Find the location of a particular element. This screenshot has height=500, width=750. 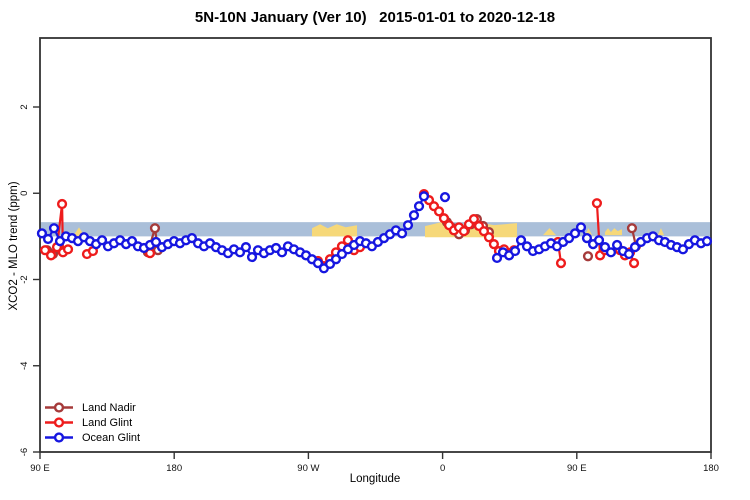

y-tick-label: -4 is located at coordinates (24, 366).